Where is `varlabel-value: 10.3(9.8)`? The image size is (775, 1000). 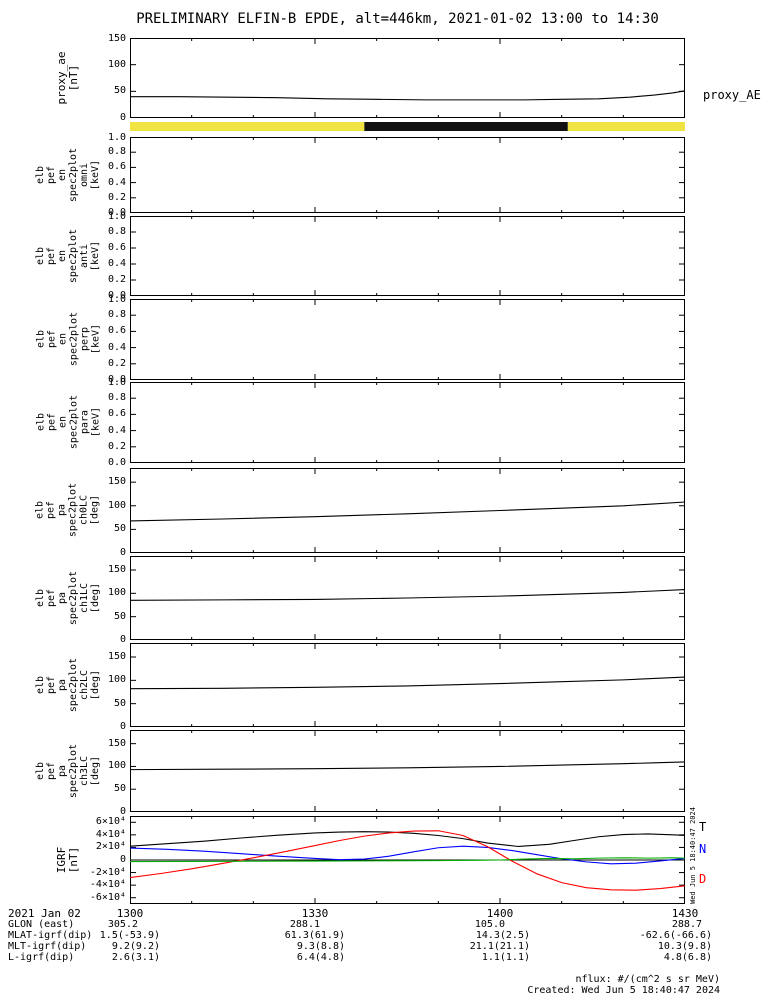 varlabel-value: 10.3(9.8) is located at coordinates (684, 946).